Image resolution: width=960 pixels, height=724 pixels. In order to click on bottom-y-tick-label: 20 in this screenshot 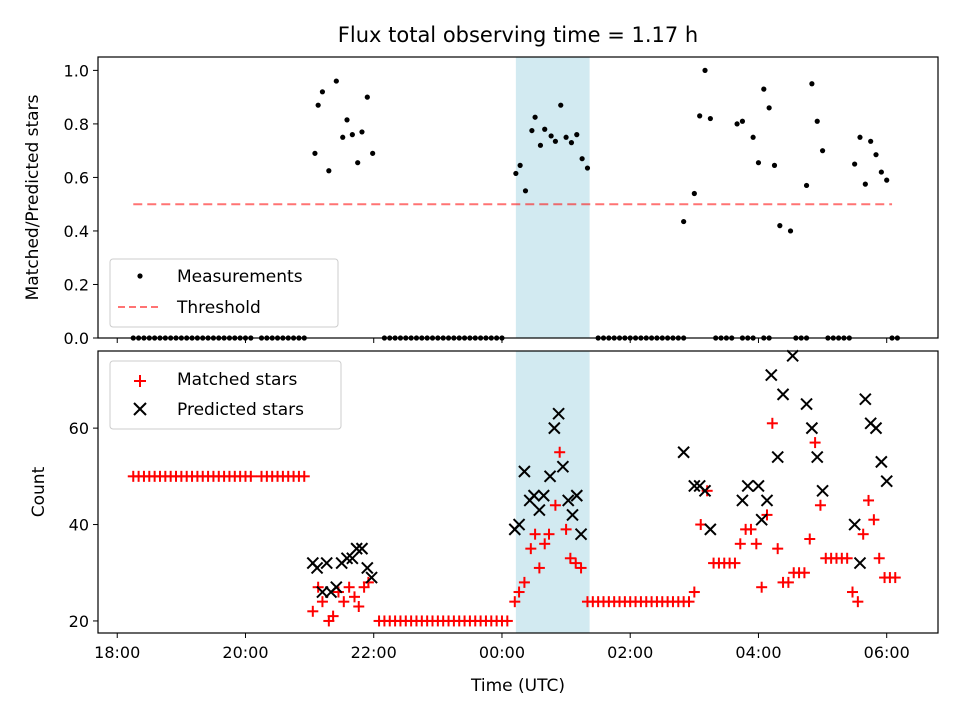, I will do `click(79, 621)`.